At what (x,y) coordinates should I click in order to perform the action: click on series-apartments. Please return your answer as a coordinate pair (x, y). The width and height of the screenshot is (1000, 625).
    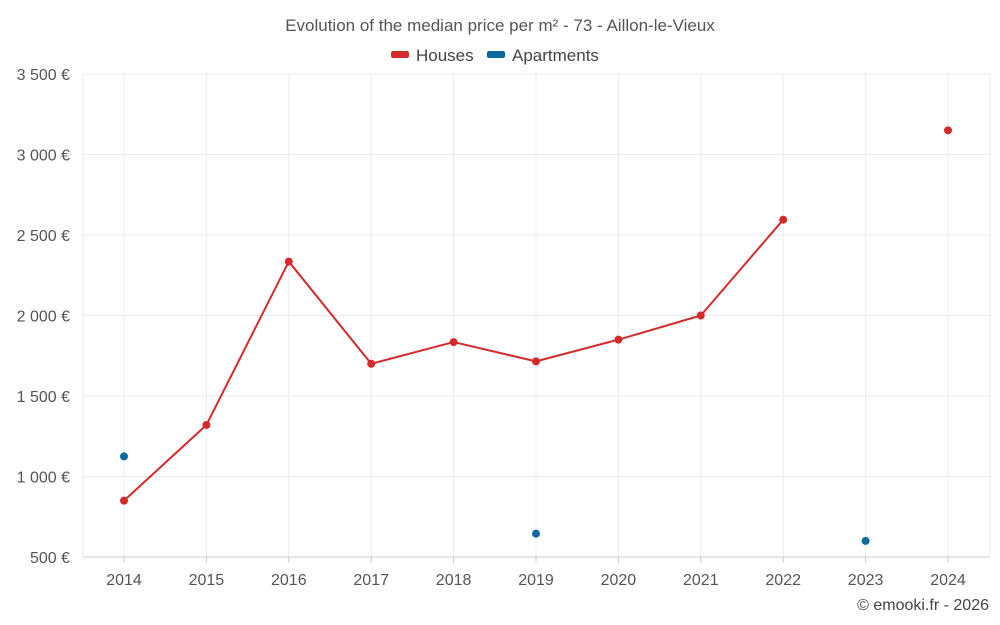
    Looking at the image, I should click on (495, 498).